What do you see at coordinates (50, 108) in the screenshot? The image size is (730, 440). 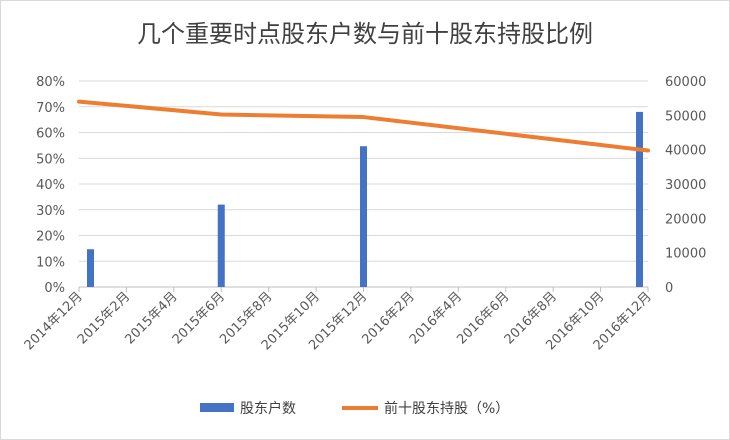 I see `y-left-tick-label: 70%` at bounding box center [50, 108].